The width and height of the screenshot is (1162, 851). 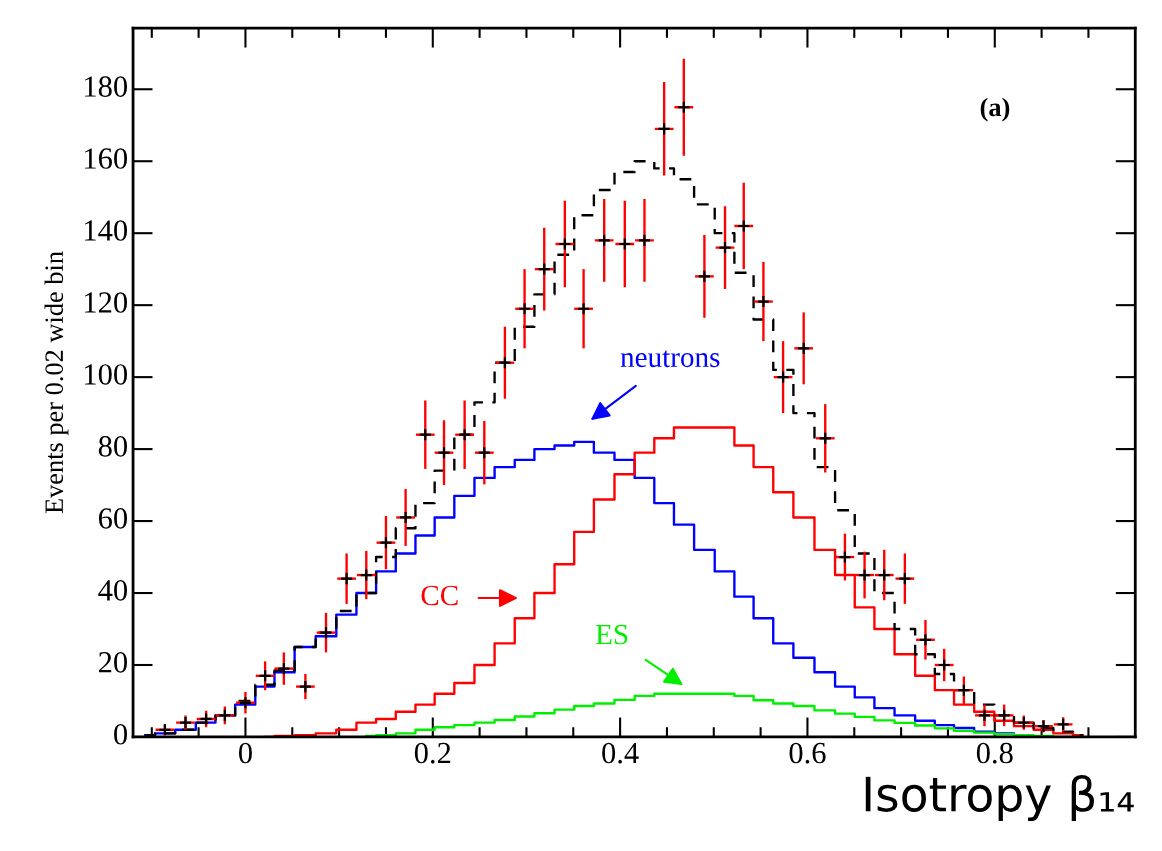 What do you see at coordinates (106, 86) in the screenshot?
I see `y-tick-label: 180` at bounding box center [106, 86].